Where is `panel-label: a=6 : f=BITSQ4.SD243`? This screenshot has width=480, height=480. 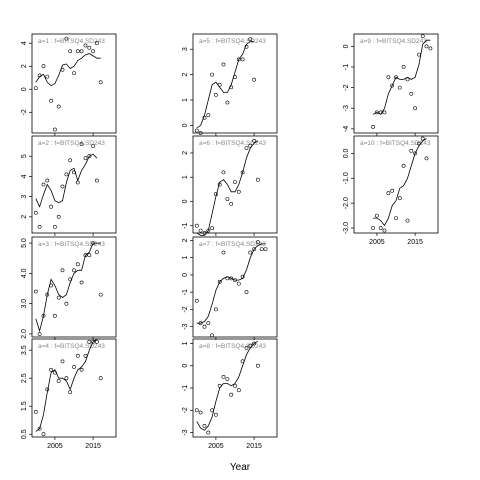 panel-label: a=6 : f=BITSQ4.SD243 is located at coordinates (232, 143).